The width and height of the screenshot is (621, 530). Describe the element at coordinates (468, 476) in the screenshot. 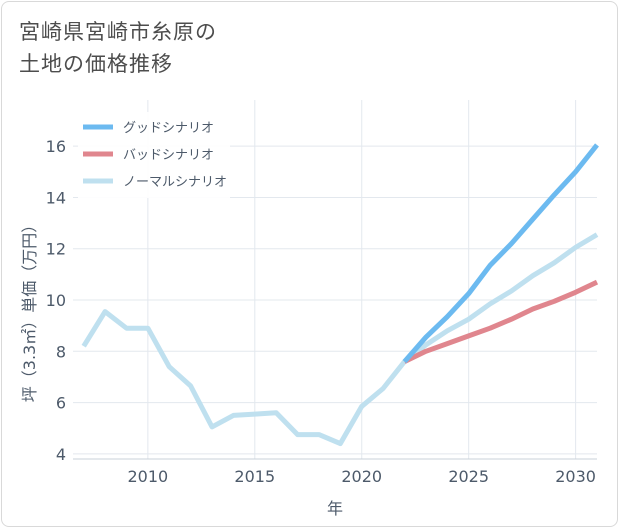

I see `x-tick-label-2025: 2025` at that location.